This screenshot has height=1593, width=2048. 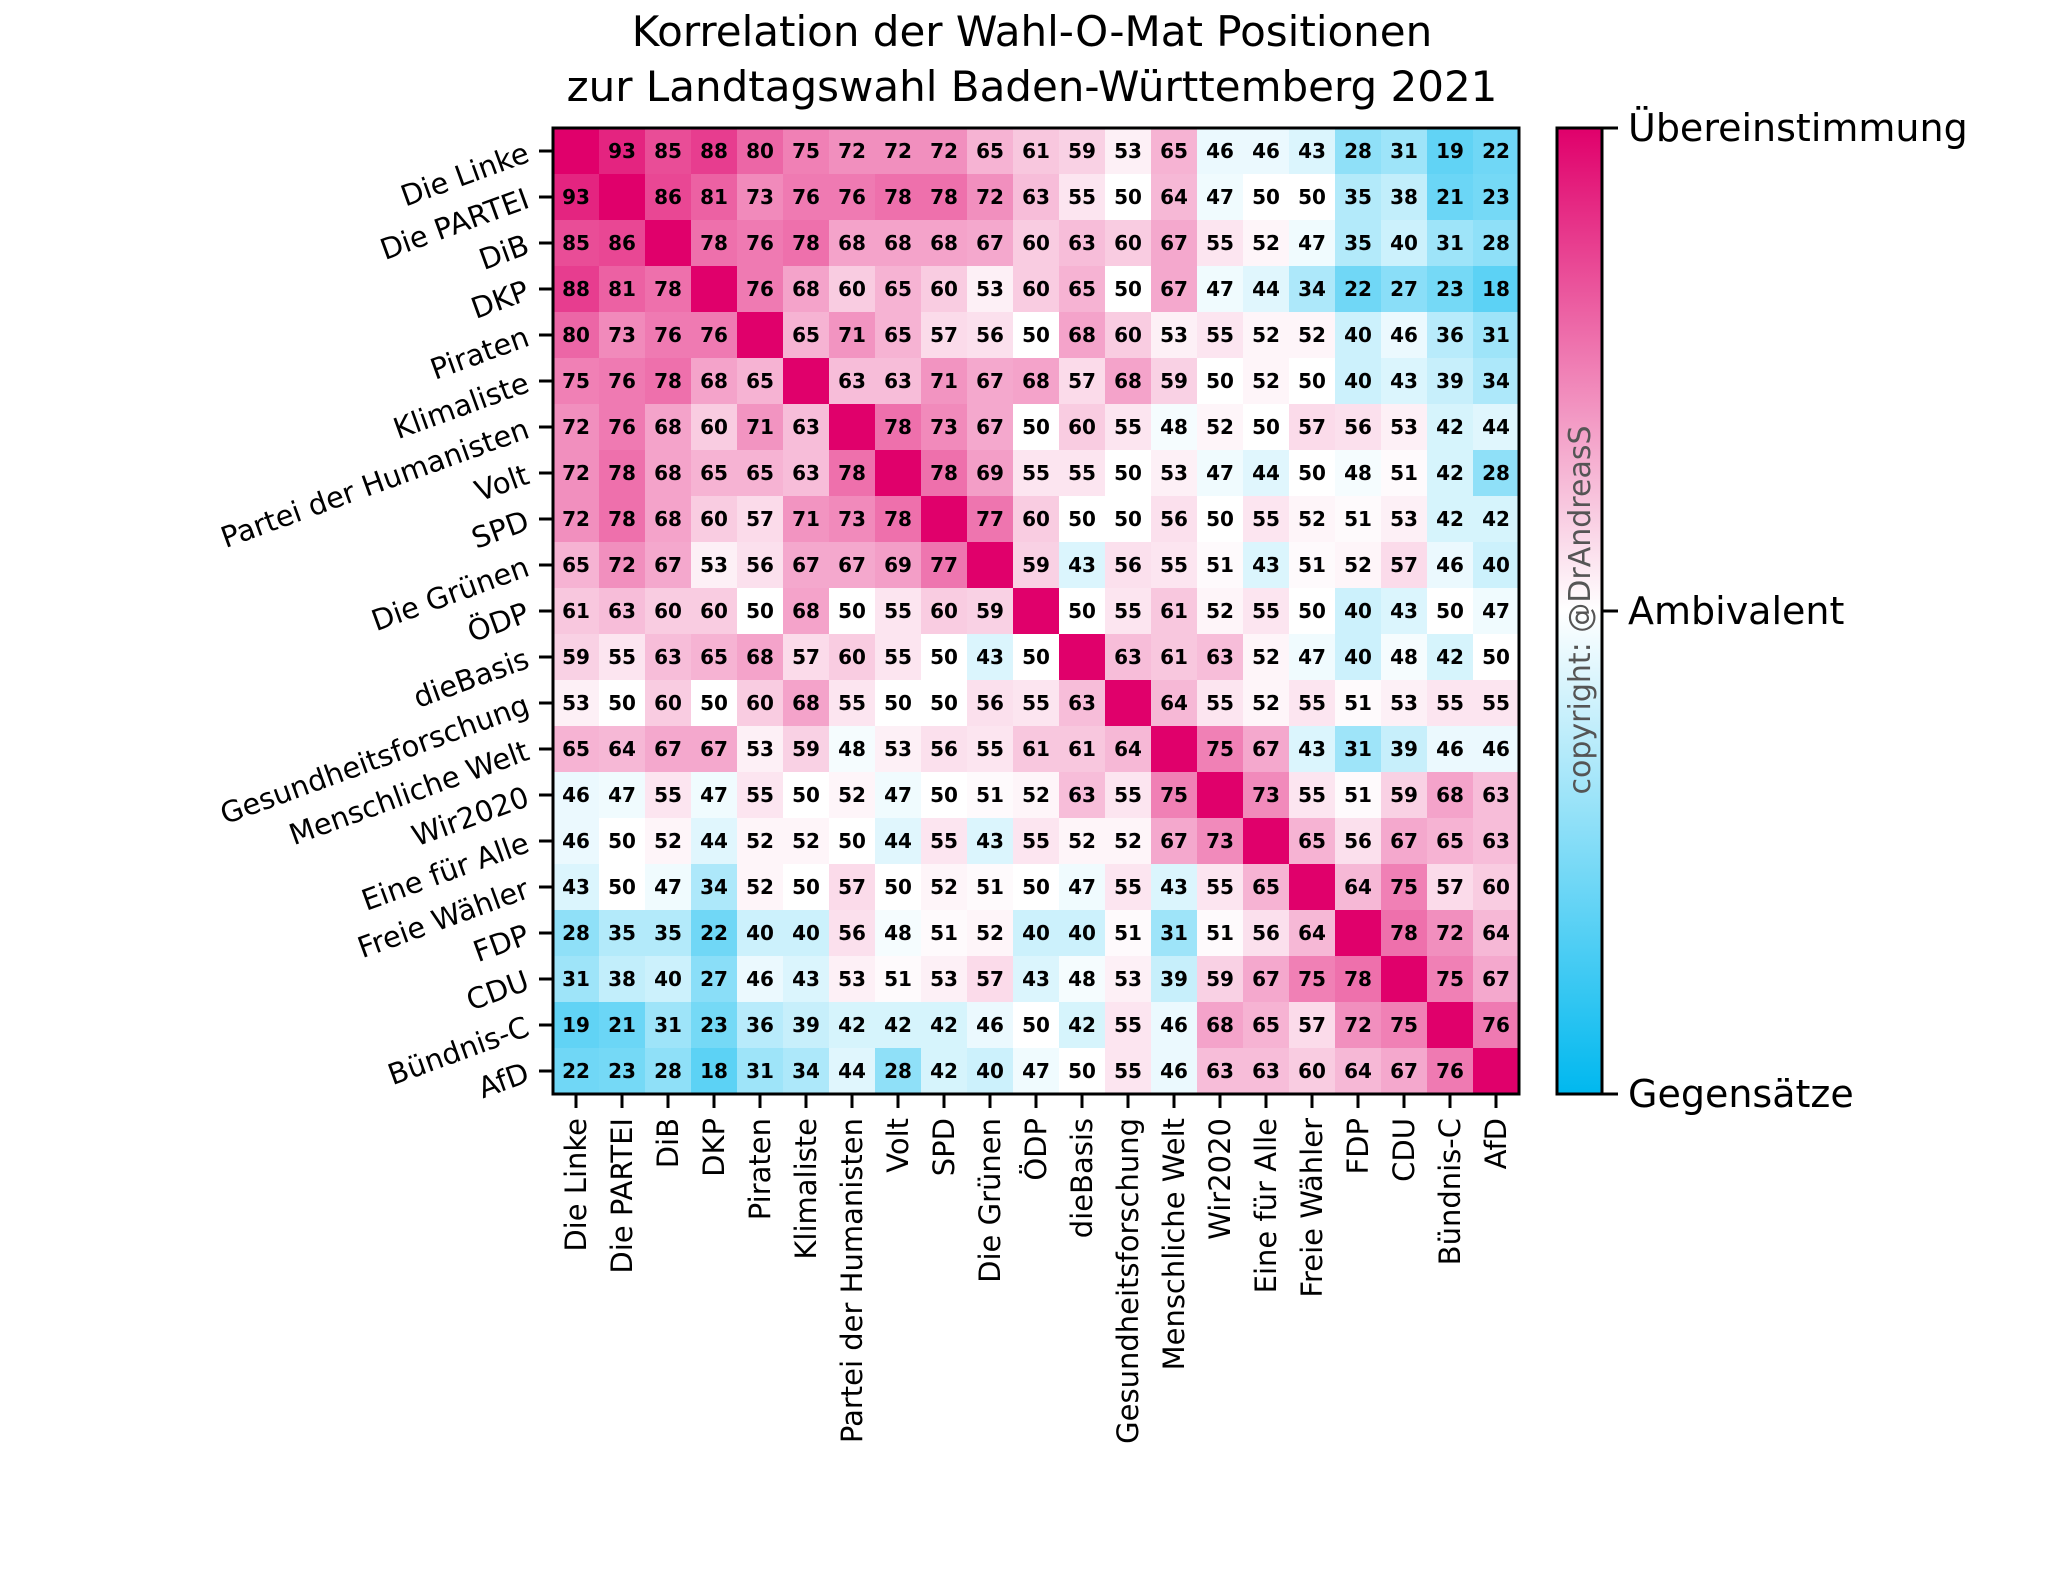 What do you see at coordinates (760, 427) in the screenshot?
I see `cell-value-label: 71` at bounding box center [760, 427].